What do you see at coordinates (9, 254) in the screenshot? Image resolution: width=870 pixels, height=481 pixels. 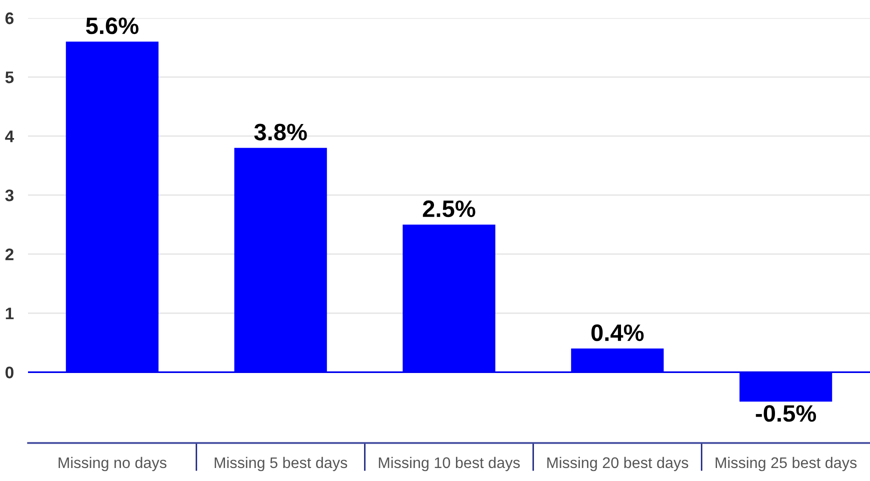 I see `y-tick-label: 2` at bounding box center [9, 254].